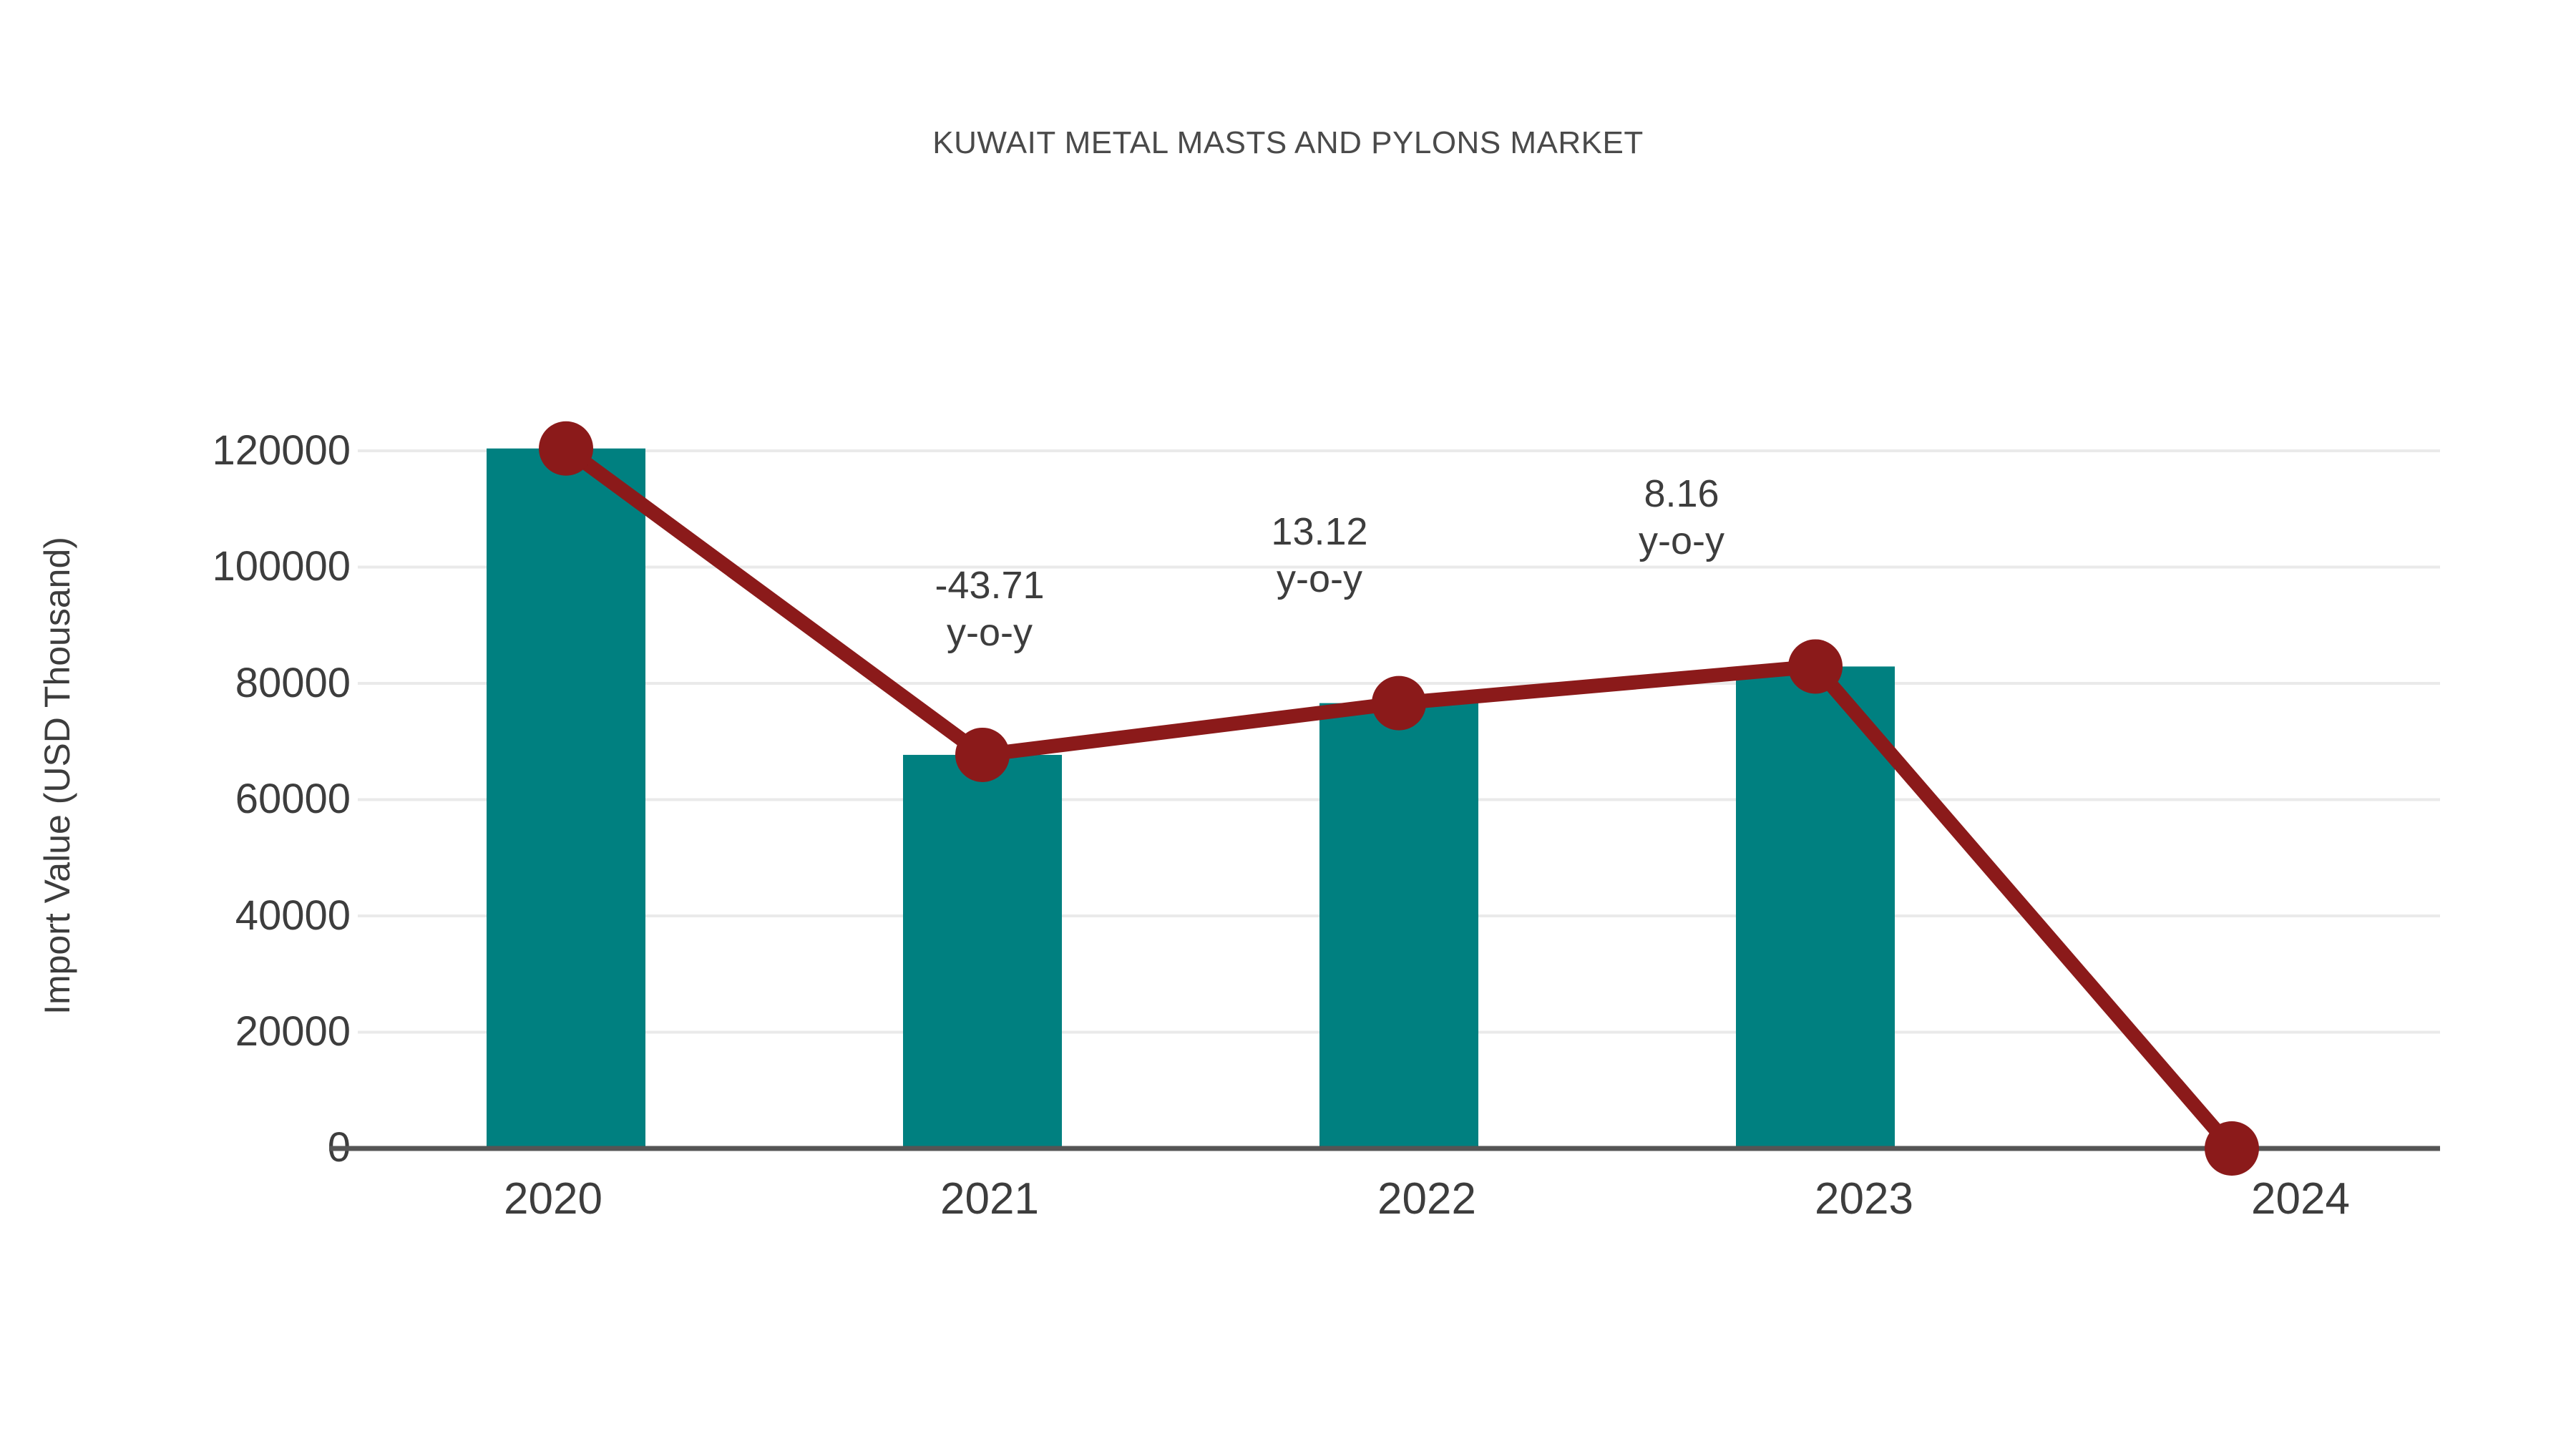 This screenshot has width=2576, height=1449. I want to click on bar-2023, so click(1815, 907).